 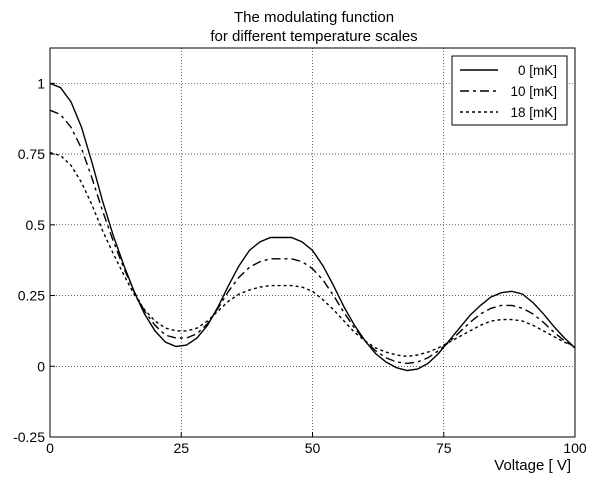 I want to click on chart-title-line1: The modulating function, so click(x=314, y=17).